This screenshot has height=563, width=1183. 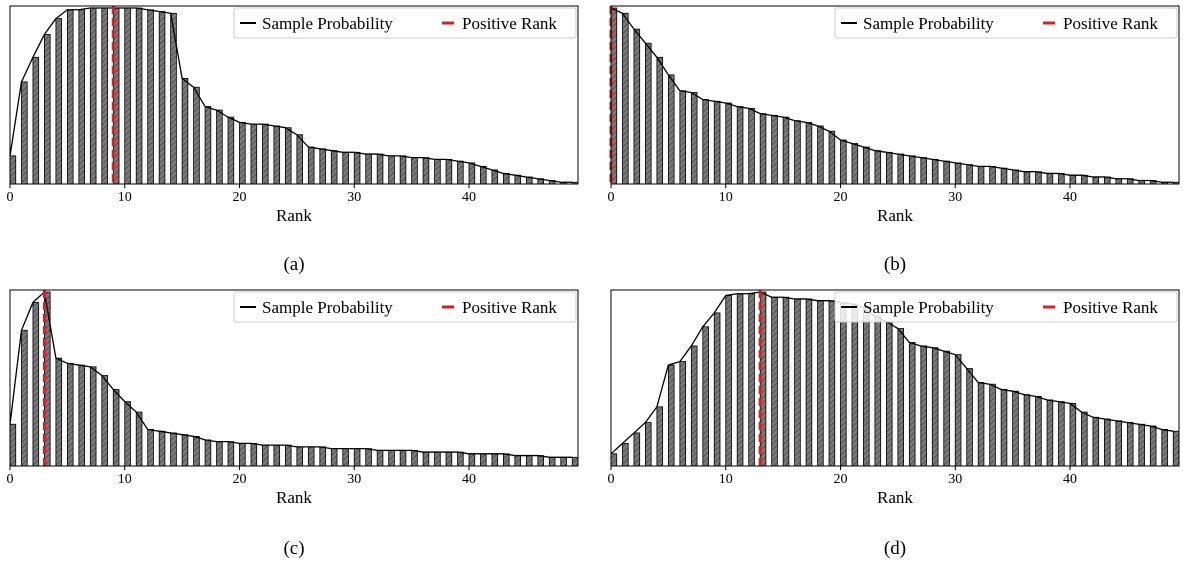 I want to click on legend-box, so click(x=405, y=23).